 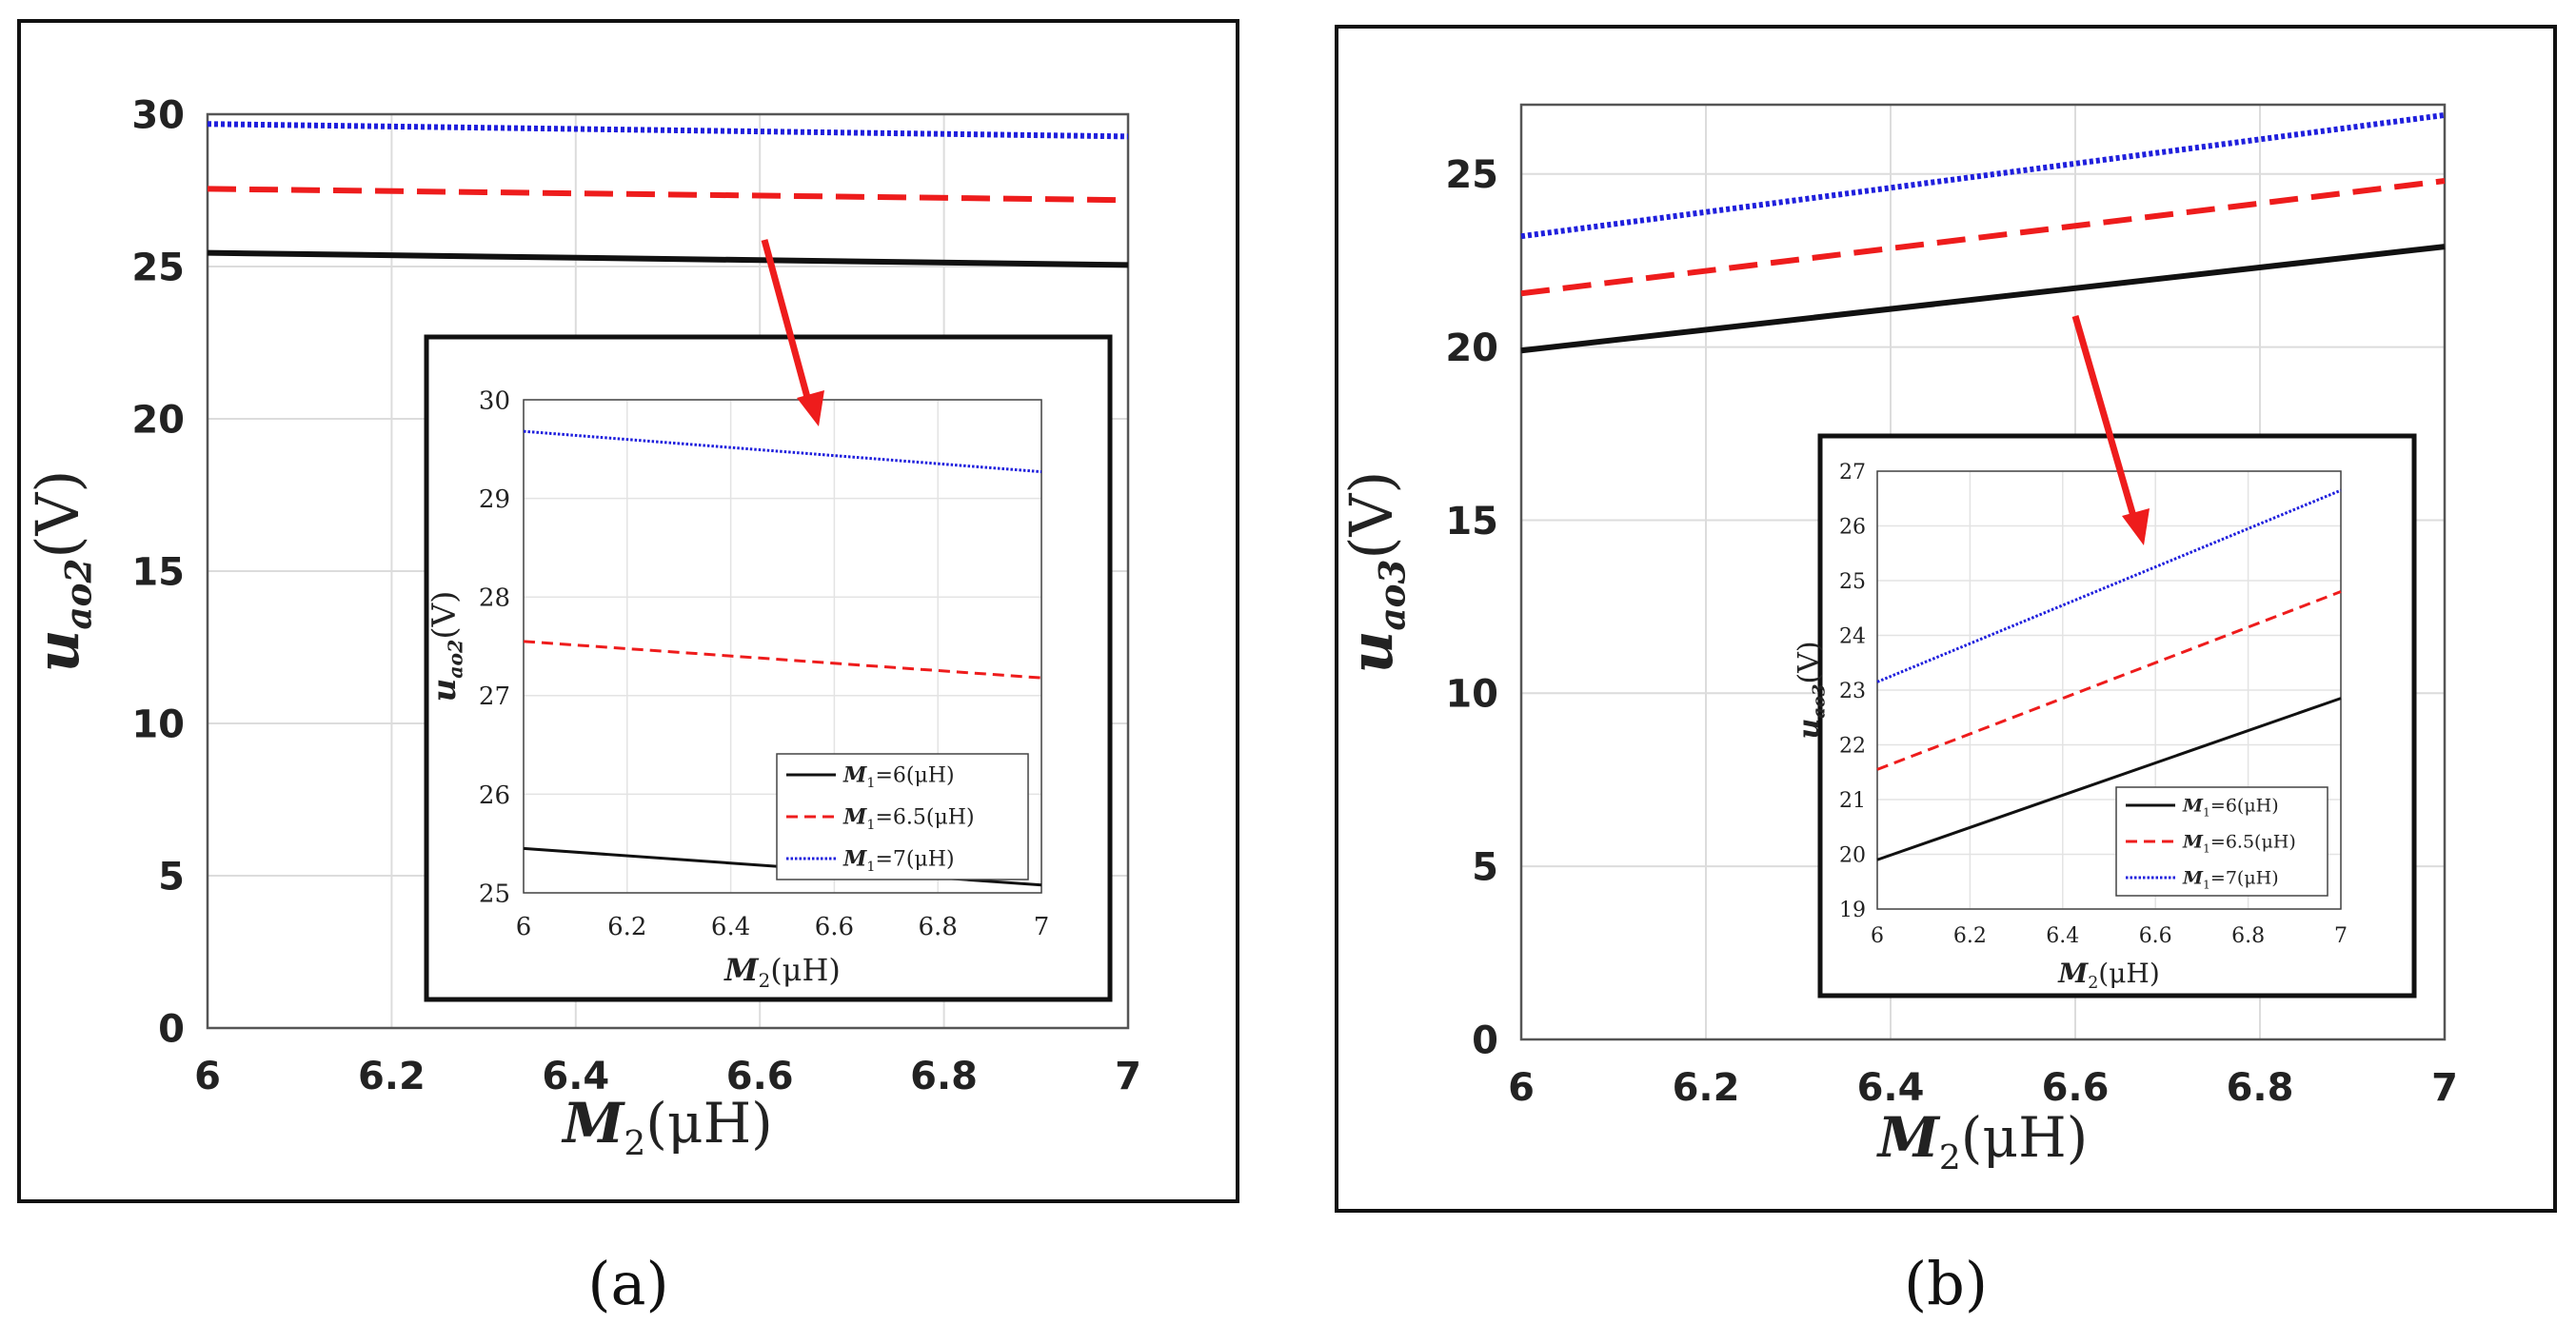 I want to click on a-inset-ytick-label: 25, so click(x=495, y=894).